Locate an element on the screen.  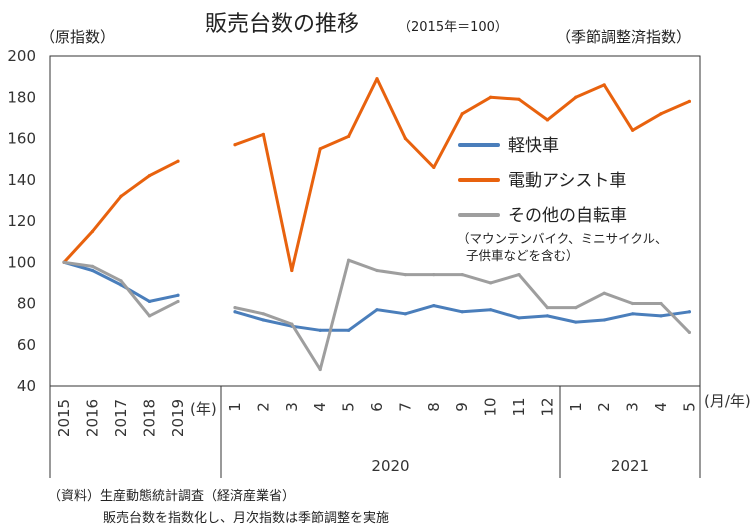
x-tick-label-month: 8 is located at coordinates (434, 407).